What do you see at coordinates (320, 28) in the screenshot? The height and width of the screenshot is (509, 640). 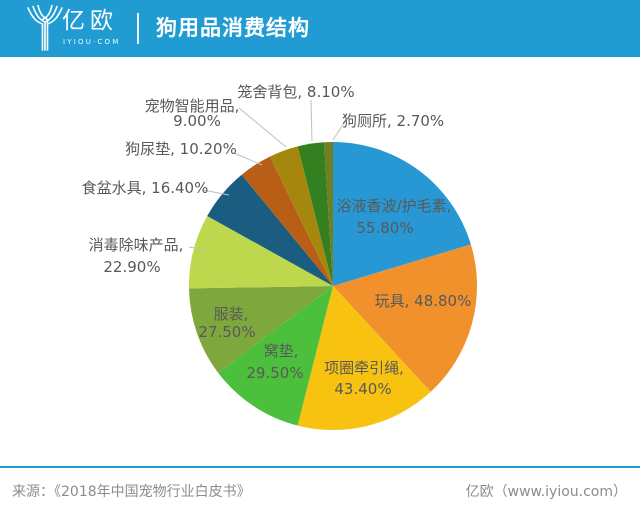 I see `header-bar: 亿欧 IYIOU·COM 狗用品消费结构` at bounding box center [320, 28].